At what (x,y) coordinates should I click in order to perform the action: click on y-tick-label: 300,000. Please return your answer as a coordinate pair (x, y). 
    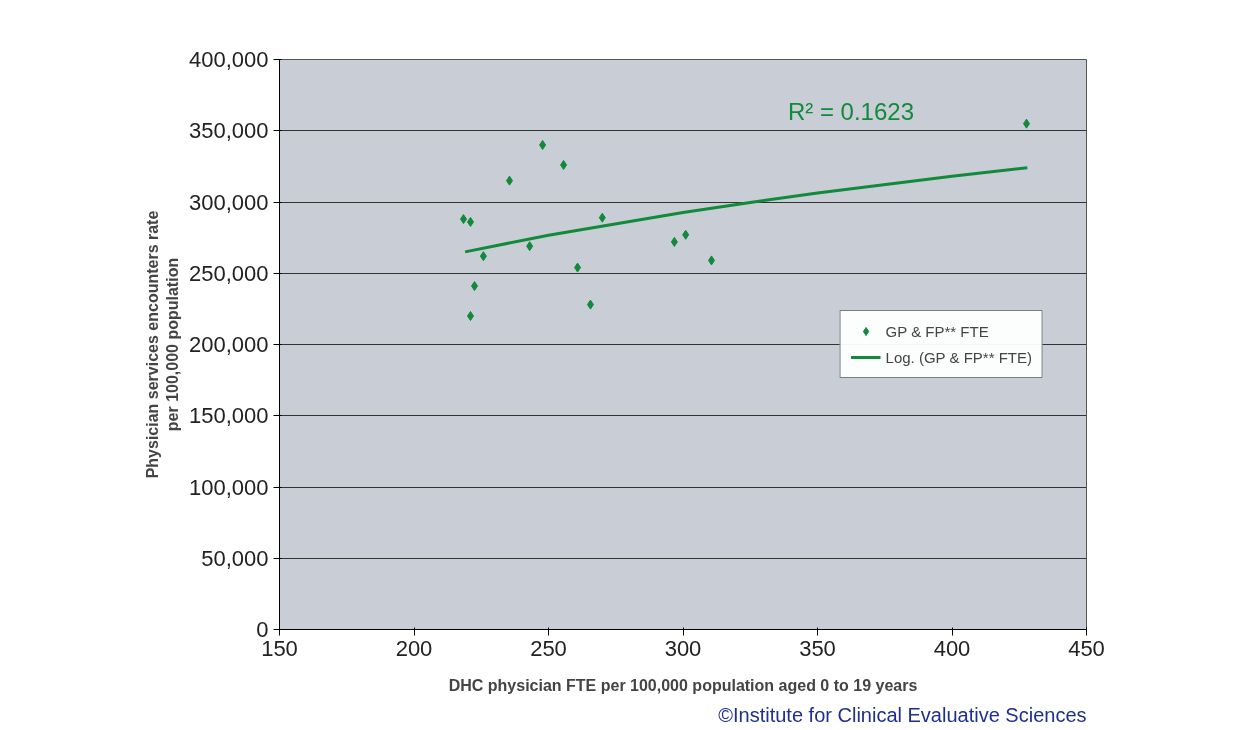
    Looking at the image, I should click on (228, 202).